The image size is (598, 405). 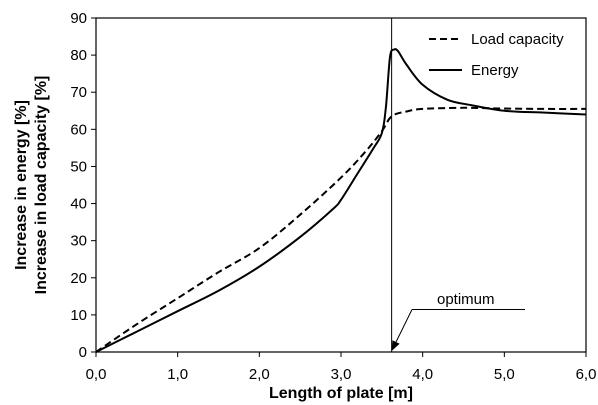 I want to click on y-tick-label: 10, so click(x=78, y=315).